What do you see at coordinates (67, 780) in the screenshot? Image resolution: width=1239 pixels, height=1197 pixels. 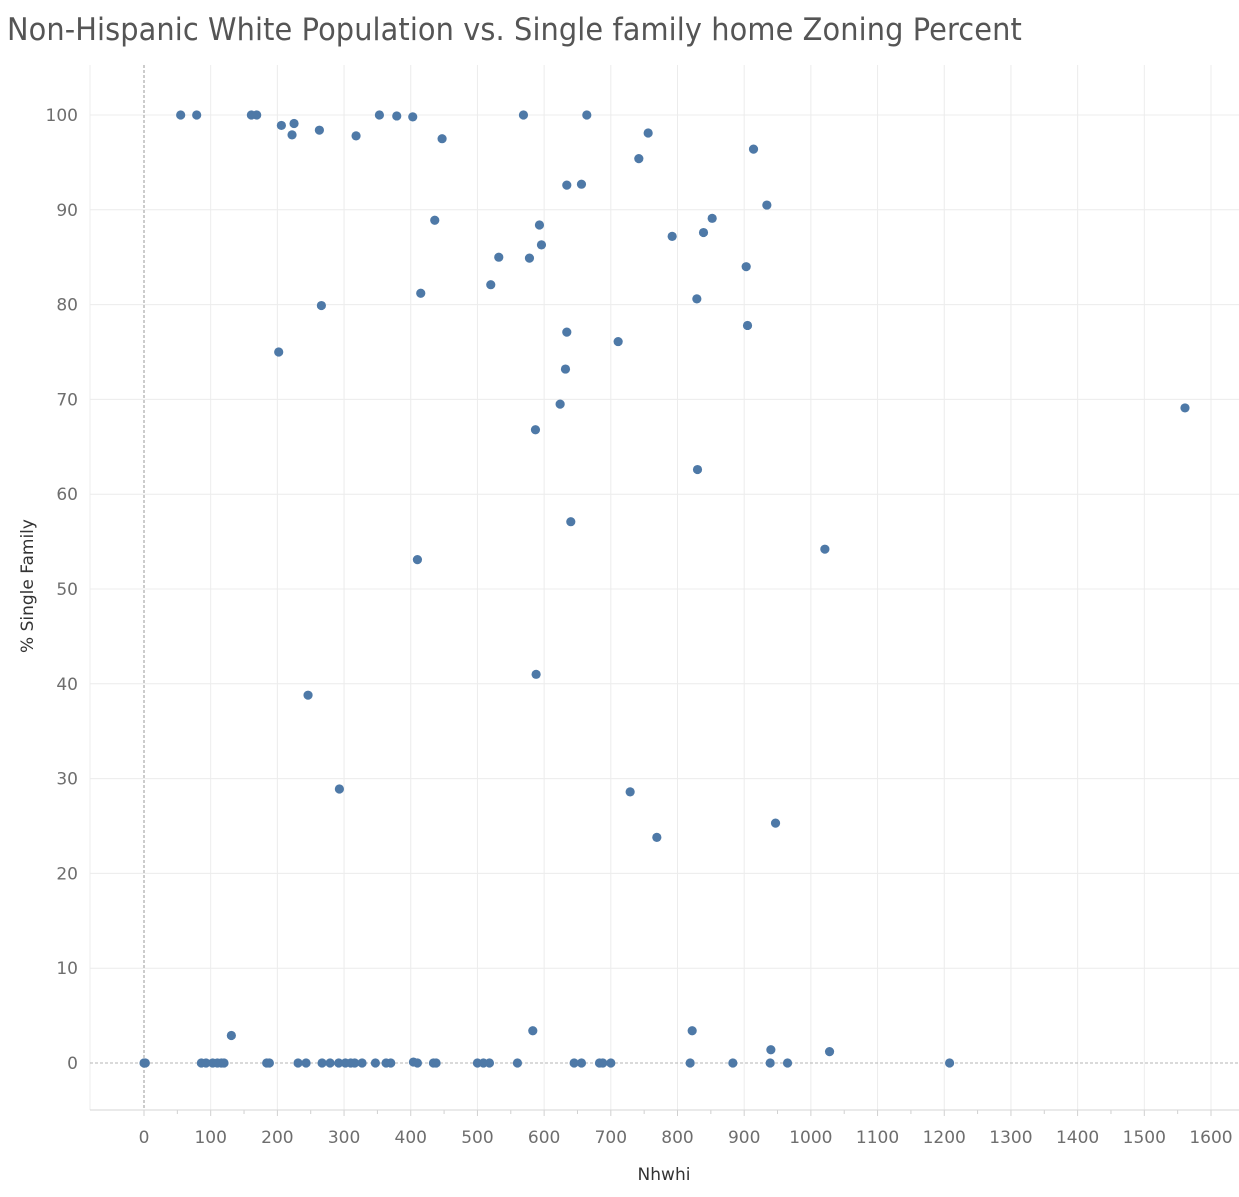 I see `y-tick-label: 30` at bounding box center [67, 780].